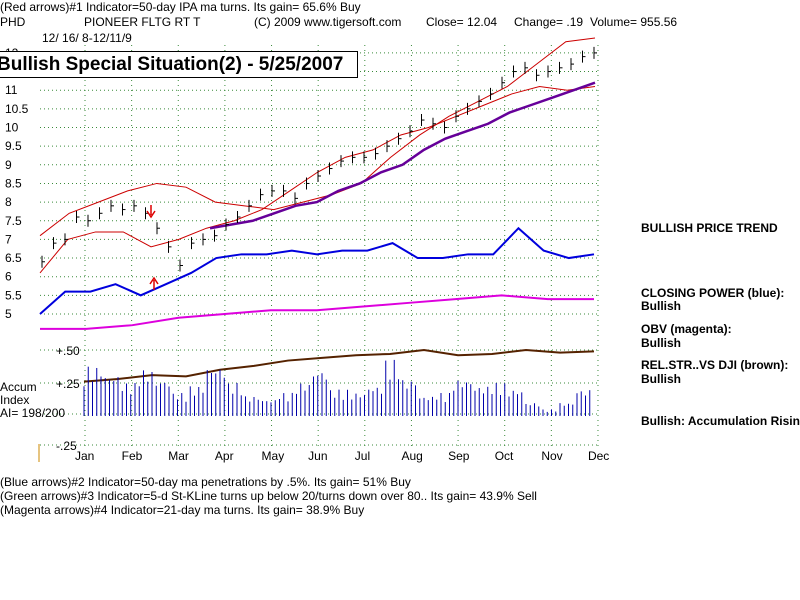 The height and width of the screenshot is (600, 800). What do you see at coordinates (462, 22) in the screenshot?
I see `header-close: Close= 12.04` at bounding box center [462, 22].